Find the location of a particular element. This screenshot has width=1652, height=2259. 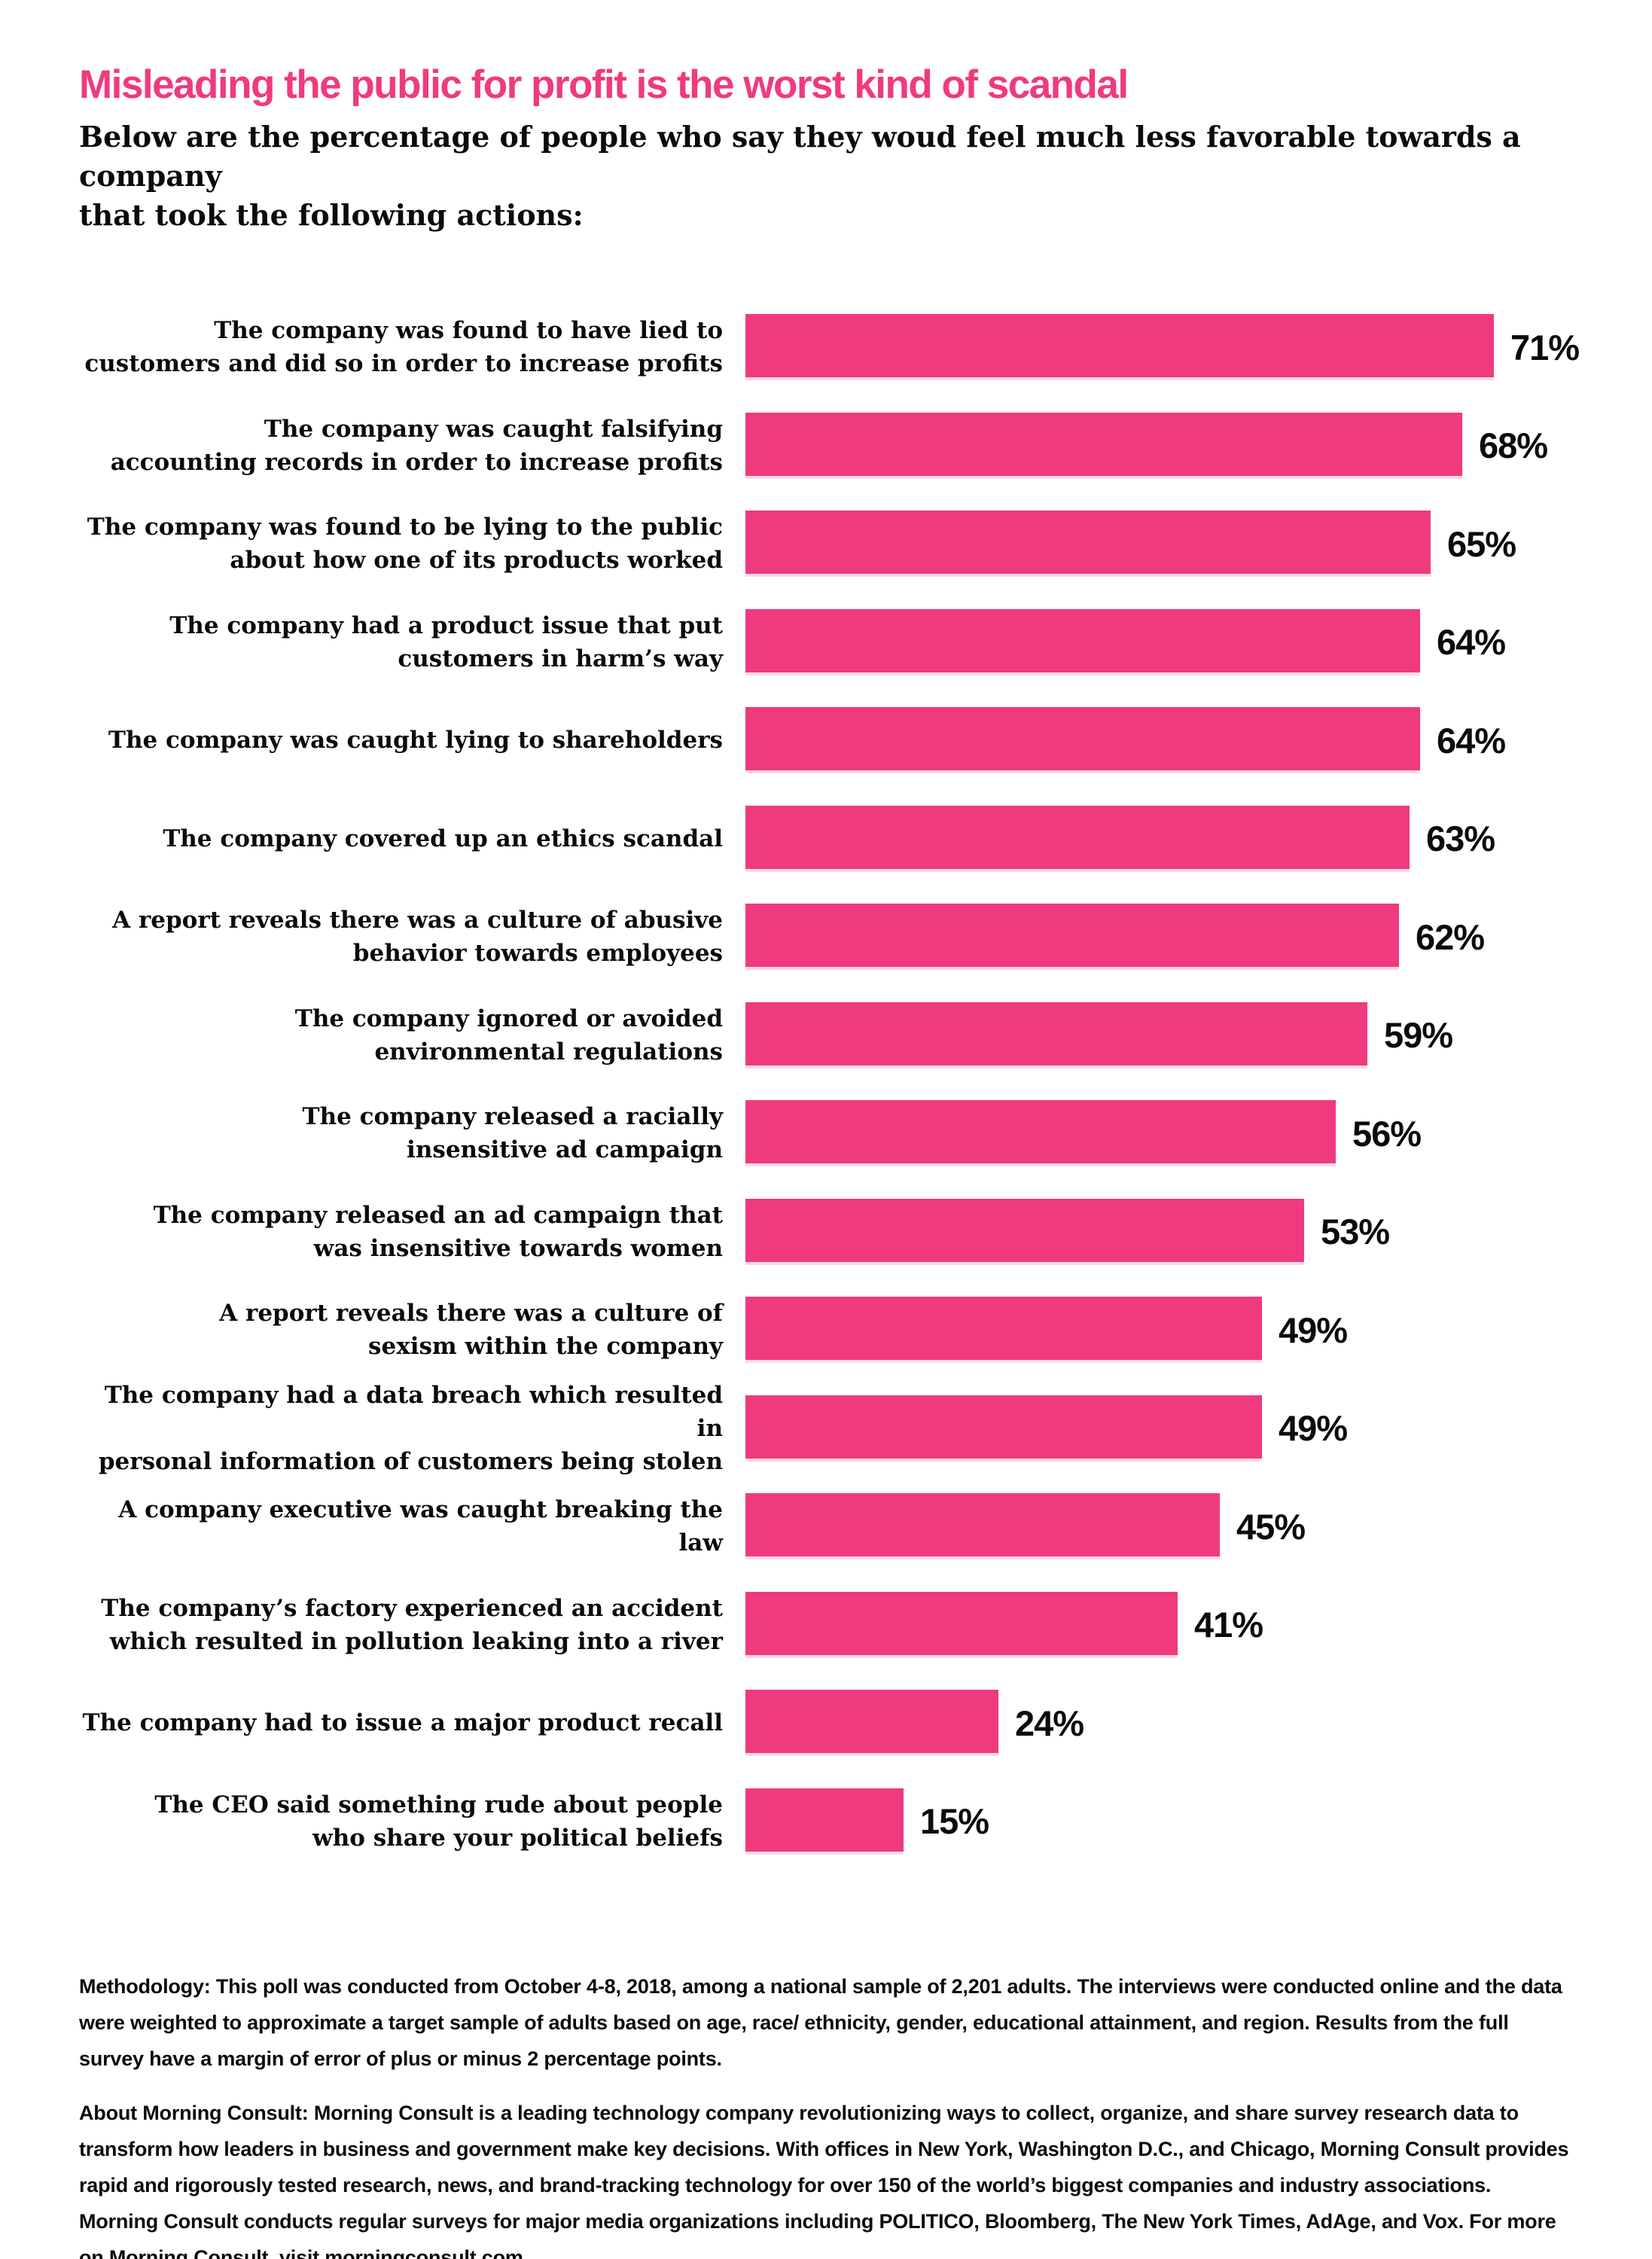

value-label: 71% is located at coordinates (1545, 347).